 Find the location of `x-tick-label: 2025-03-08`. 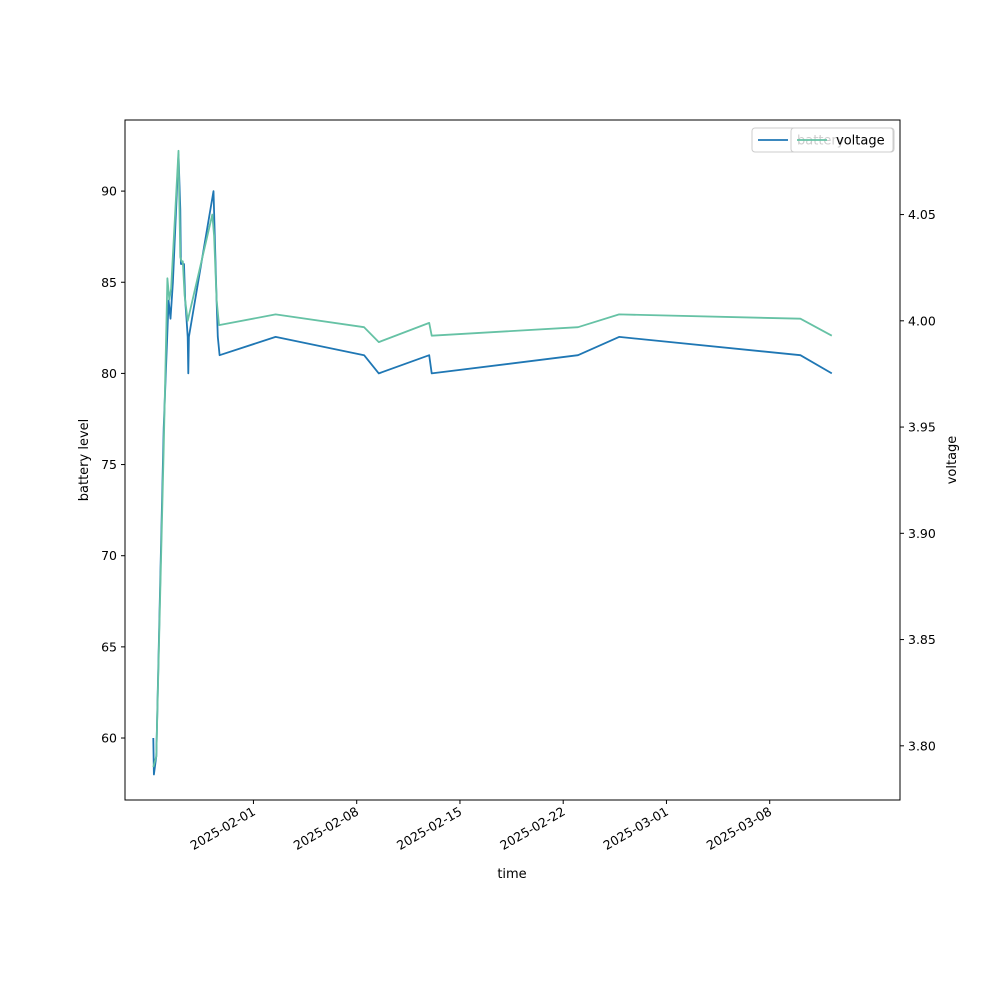

x-tick-label: 2025-03-08 is located at coordinates (739, 828).